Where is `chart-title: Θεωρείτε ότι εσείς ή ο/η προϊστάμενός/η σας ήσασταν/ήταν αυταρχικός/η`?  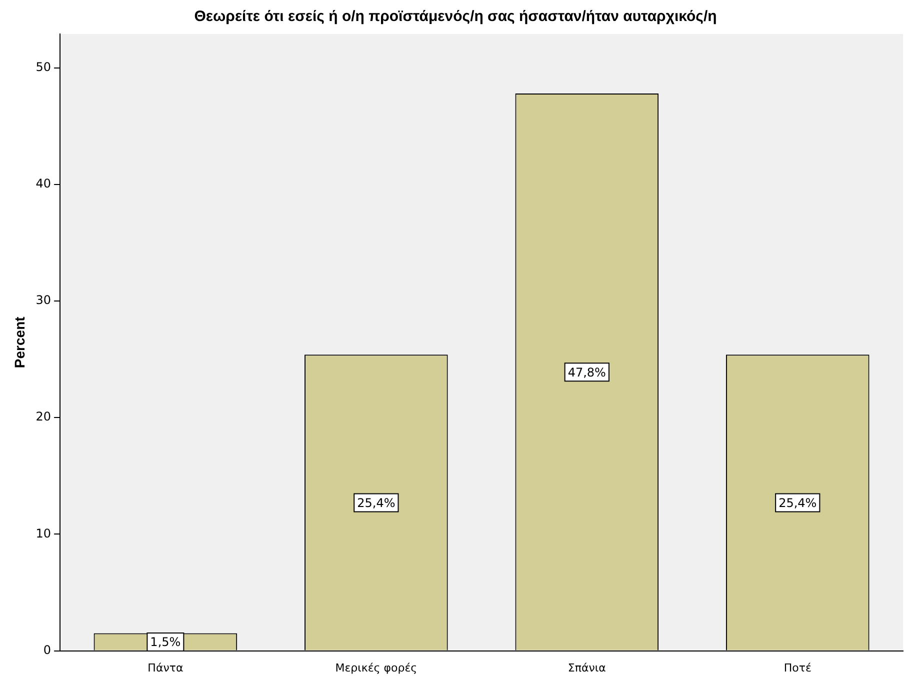 chart-title: Θεωρείτε ότι εσείς ή ο/η προϊστάμενός/η σας ήσασταν/ήταν αυταρχικός/η is located at coordinates (455, 17).